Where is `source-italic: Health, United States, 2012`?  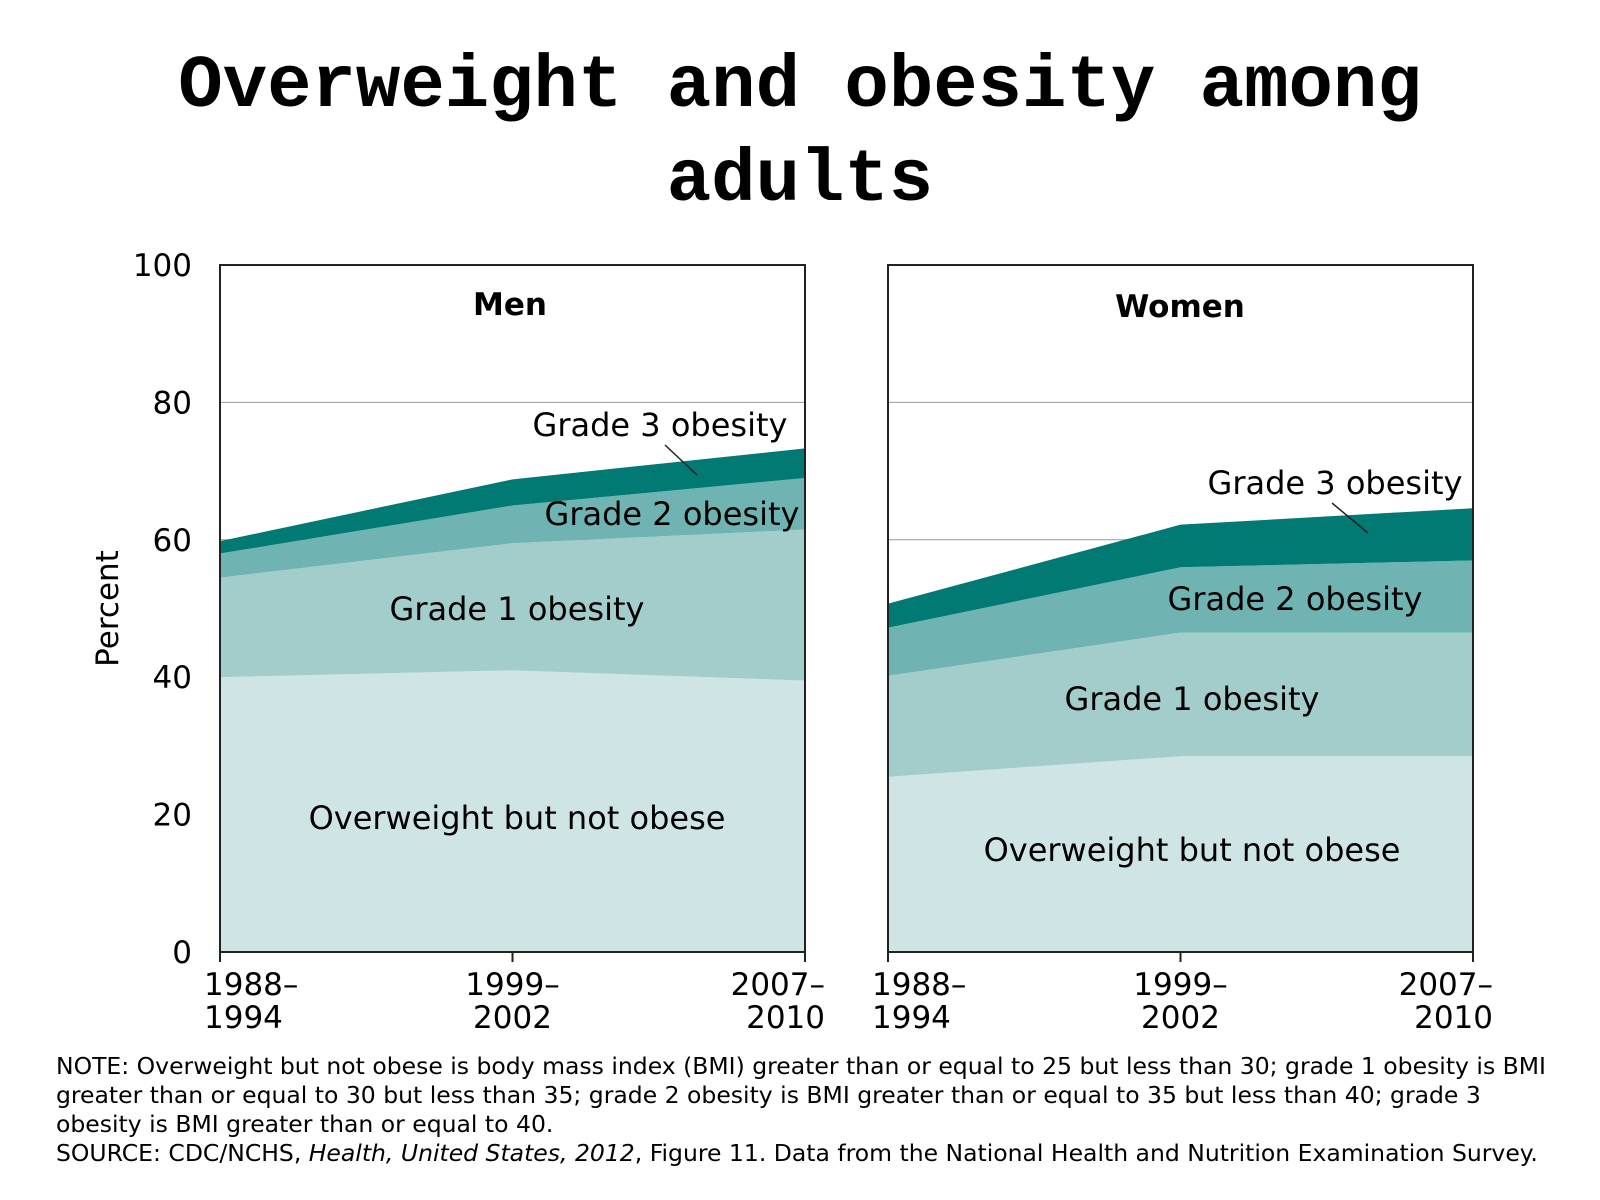 source-italic: Health, United States, 2012 is located at coordinates (471, 1153).